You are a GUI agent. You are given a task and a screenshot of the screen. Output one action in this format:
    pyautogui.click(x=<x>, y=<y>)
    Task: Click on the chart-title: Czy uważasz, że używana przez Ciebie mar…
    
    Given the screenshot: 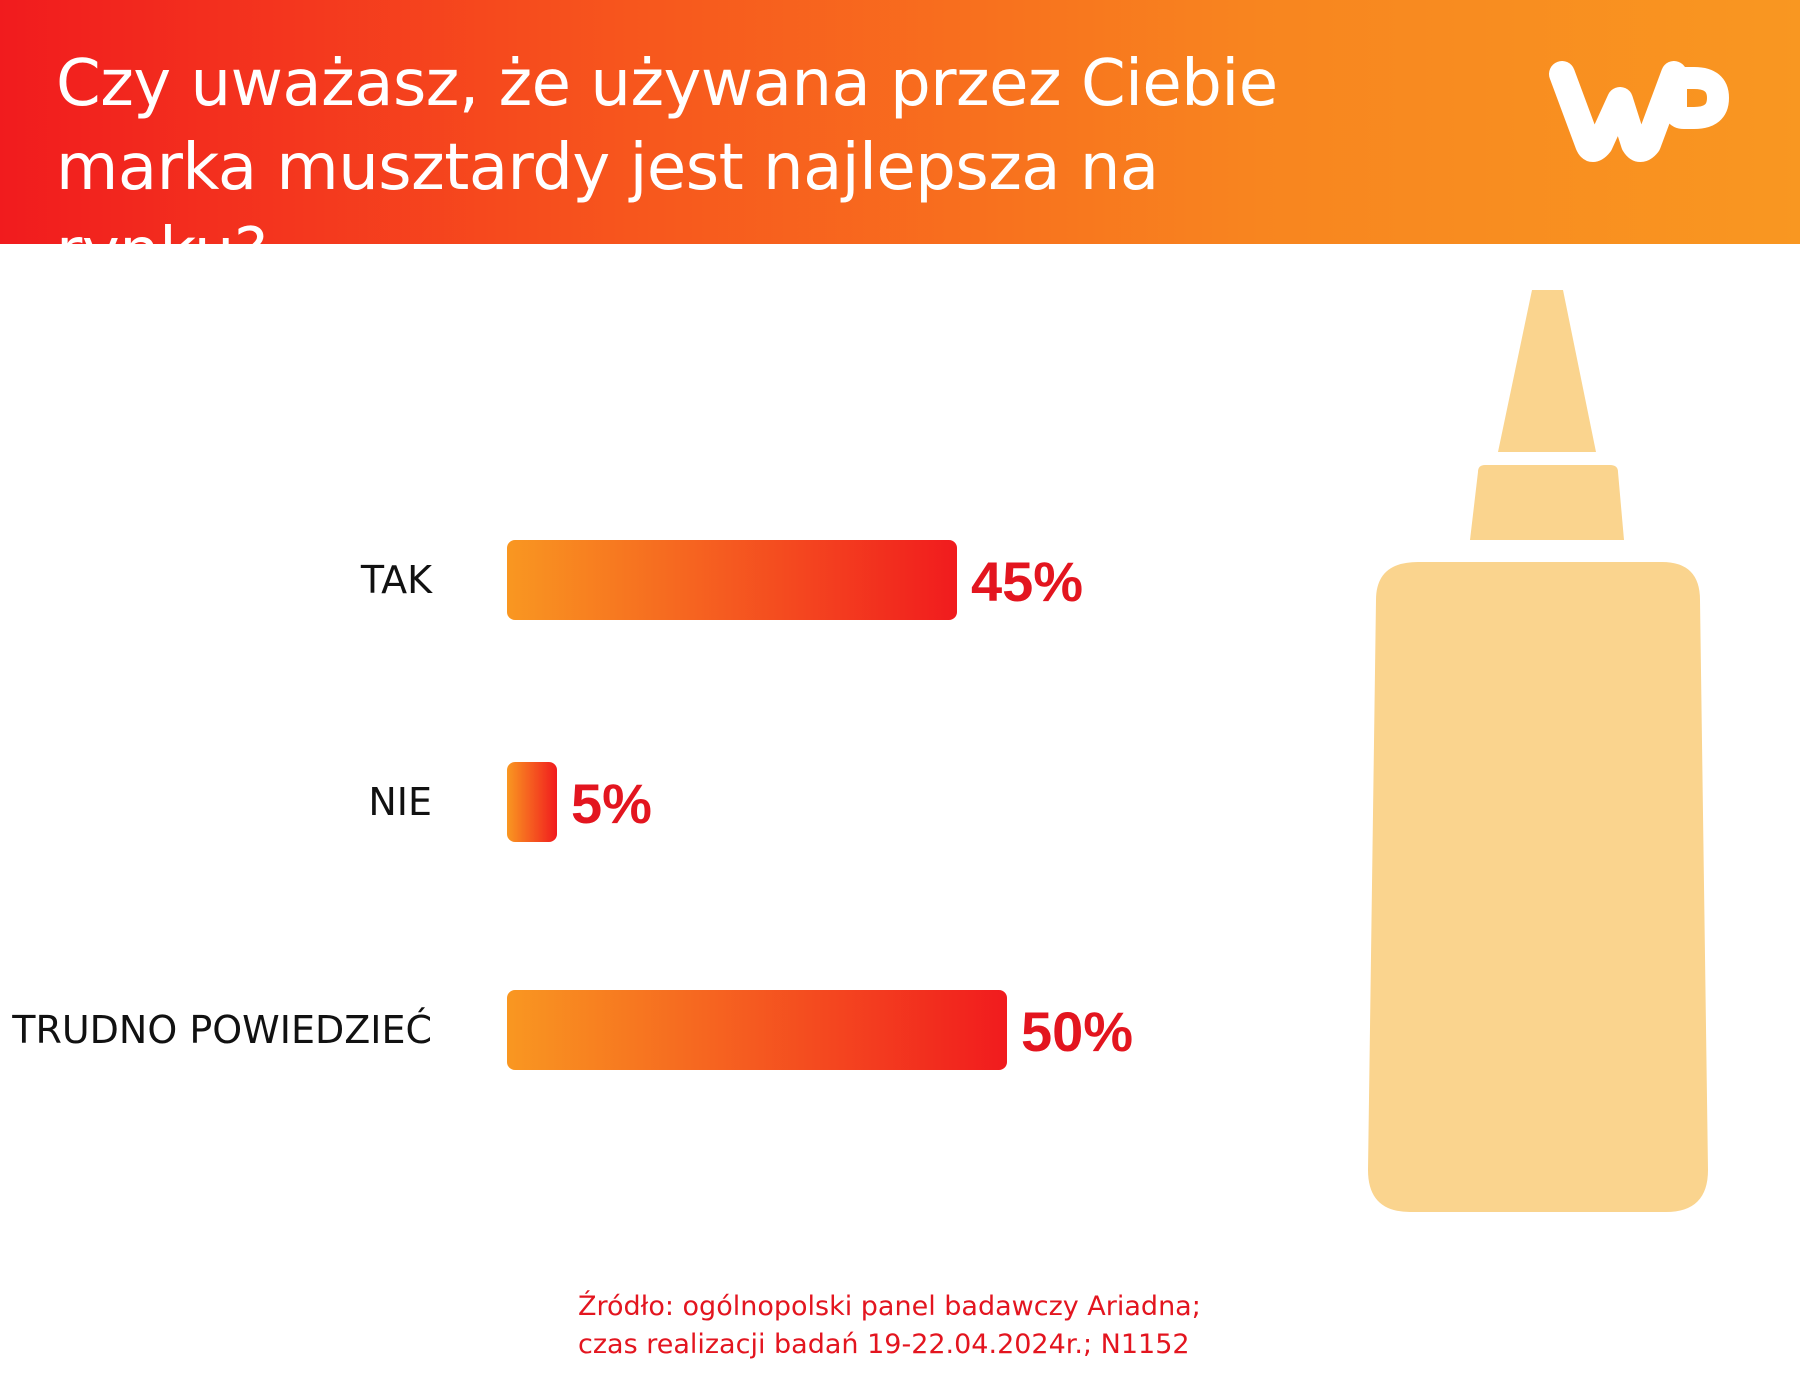 What is the action you would take?
    pyautogui.click(x=667, y=168)
    